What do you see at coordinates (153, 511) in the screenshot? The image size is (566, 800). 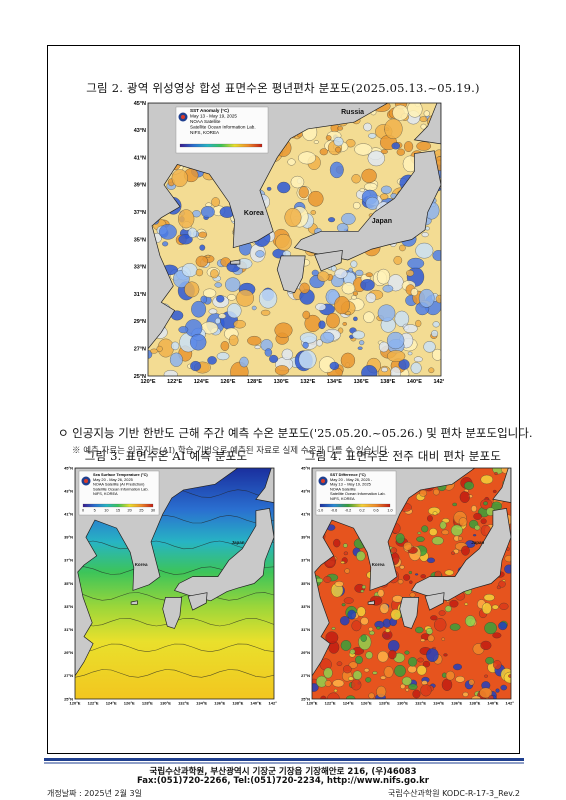 I see `colorbar-label: 30` at bounding box center [153, 511].